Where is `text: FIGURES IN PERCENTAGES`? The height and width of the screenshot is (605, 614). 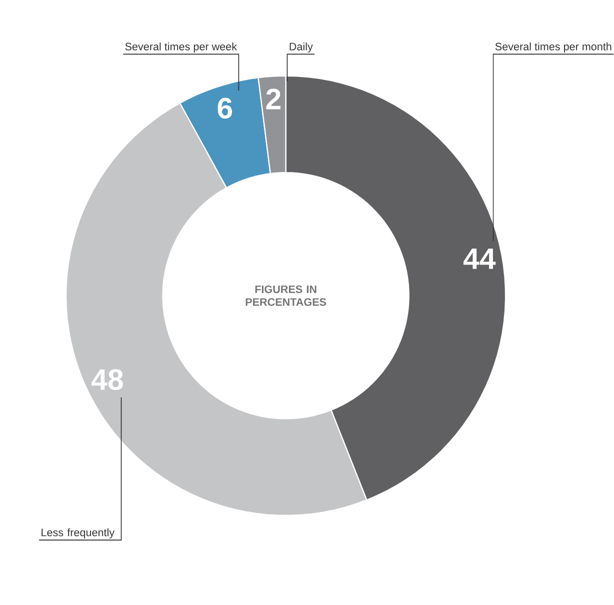 text: FIGURES IN PERCENTAGES is located at coordinates (286, 295).